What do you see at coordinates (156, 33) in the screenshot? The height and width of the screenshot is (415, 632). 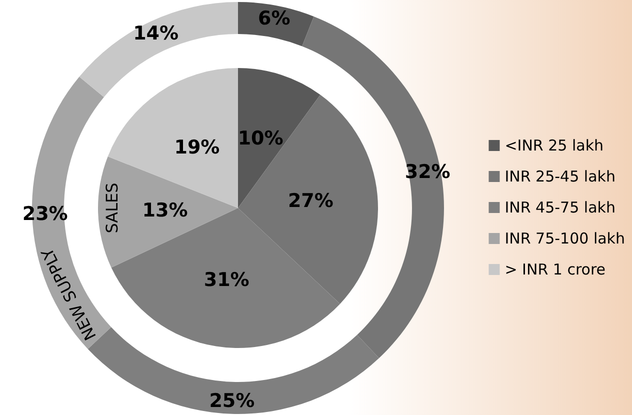 I see `data-label: 14%` at bounding box center [156, 33].